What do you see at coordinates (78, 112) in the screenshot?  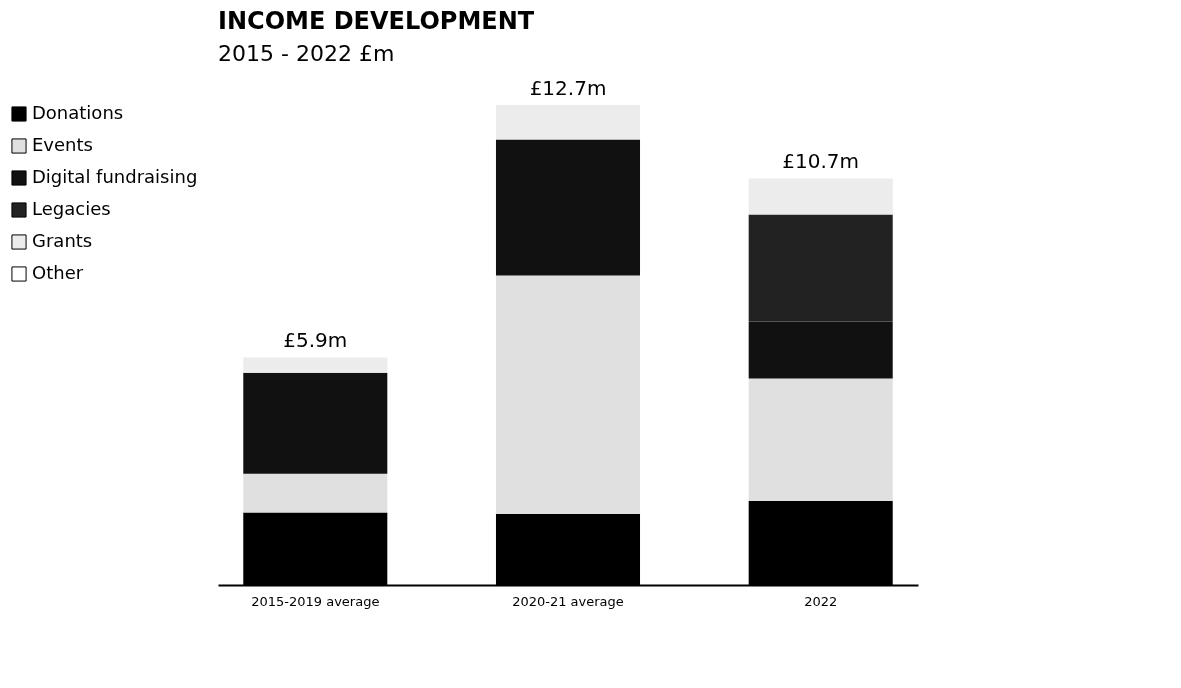 I see `legend-label: Donations` at bounding box center [78, 112].